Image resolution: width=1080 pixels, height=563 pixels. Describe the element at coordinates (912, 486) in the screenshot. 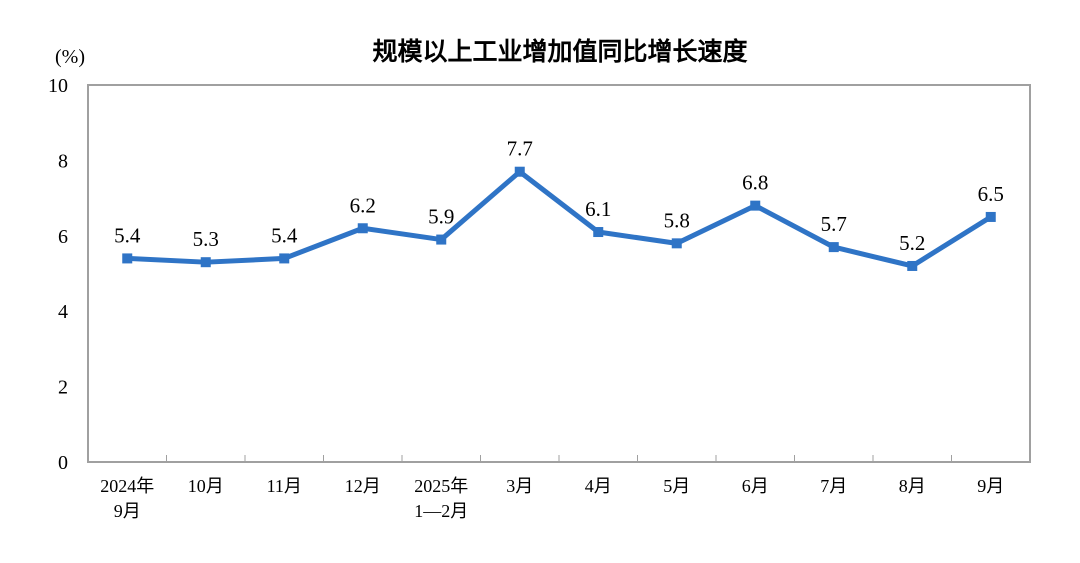

I see `x-tick-label: 8月` at that location.